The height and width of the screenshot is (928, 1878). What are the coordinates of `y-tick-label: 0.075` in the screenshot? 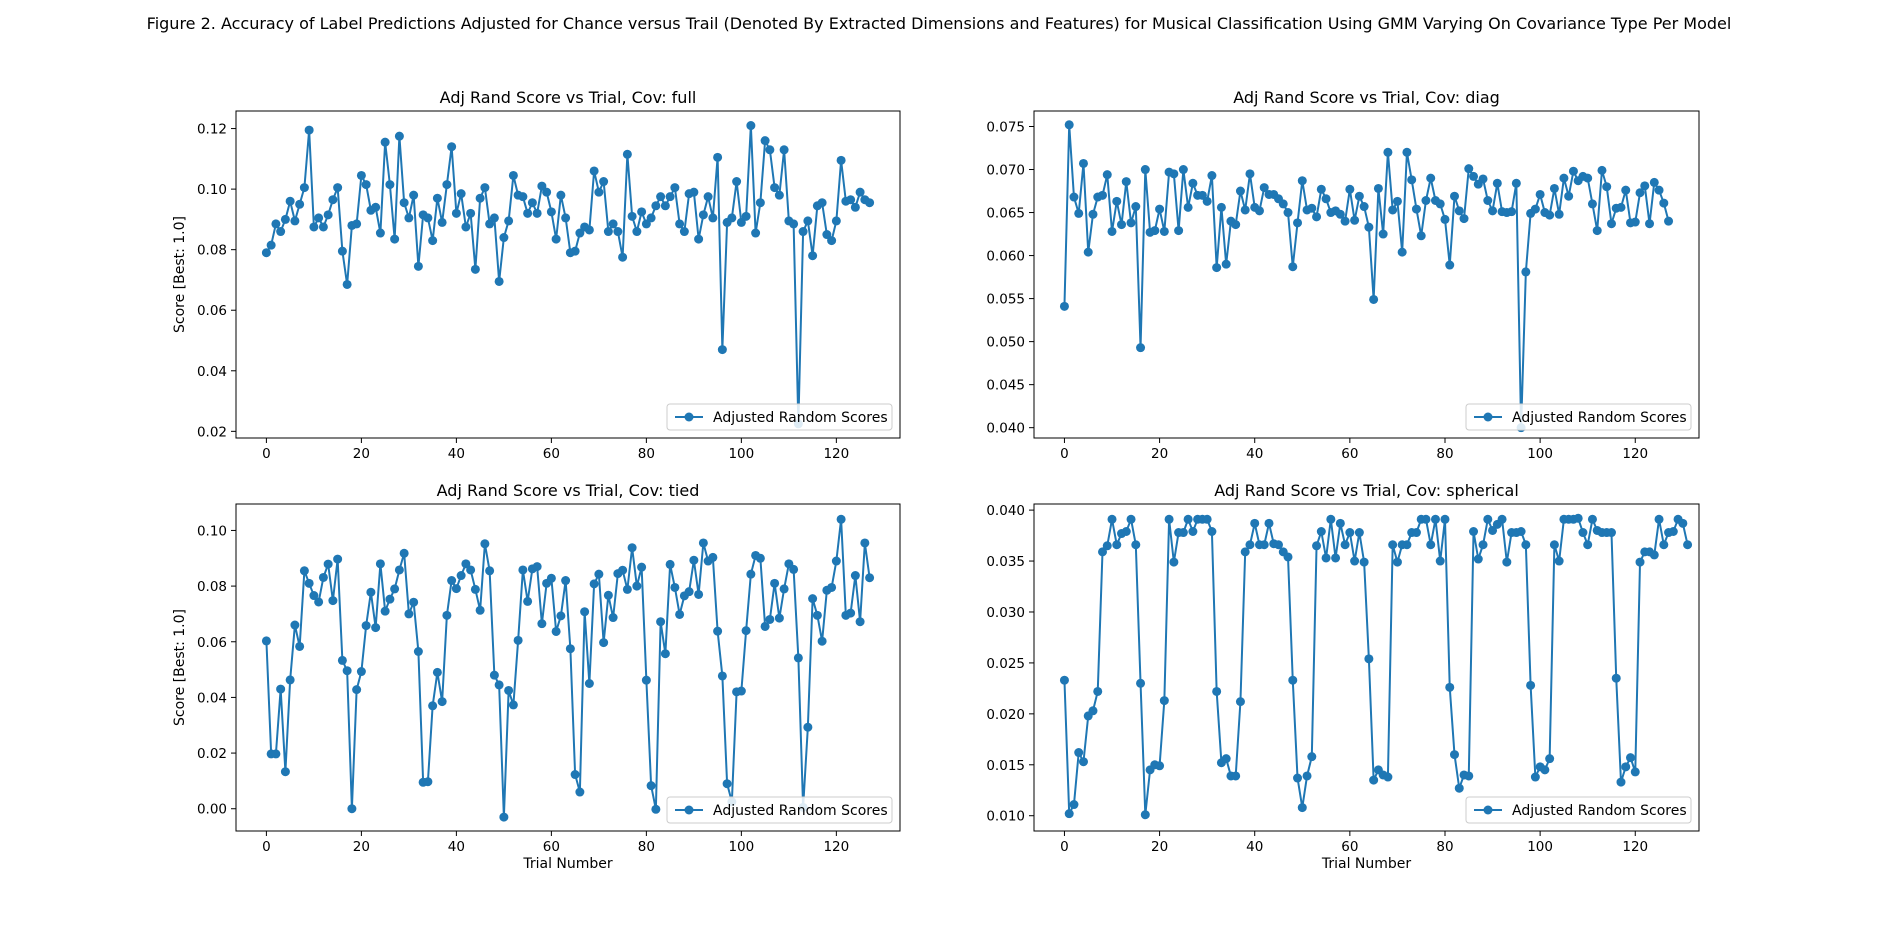 It's located at (1005, 127).